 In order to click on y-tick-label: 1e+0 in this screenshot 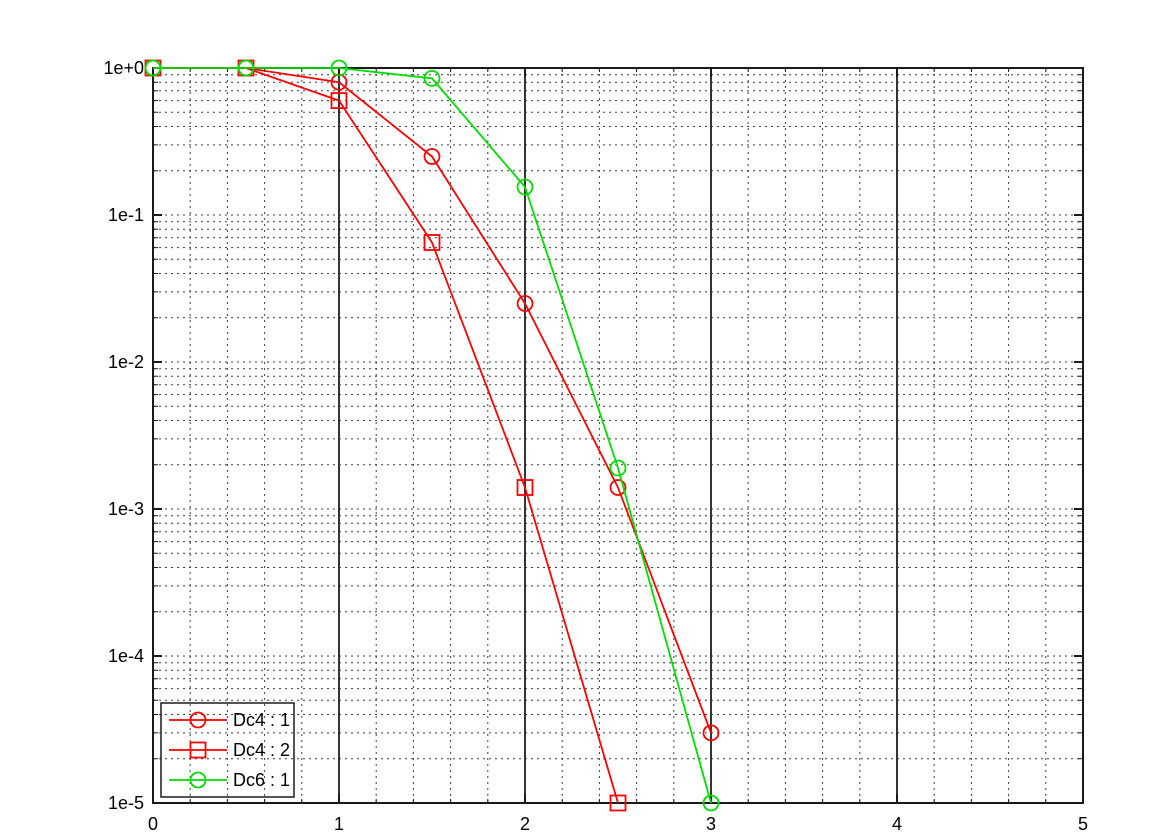, I will do `click(123, 68)`.